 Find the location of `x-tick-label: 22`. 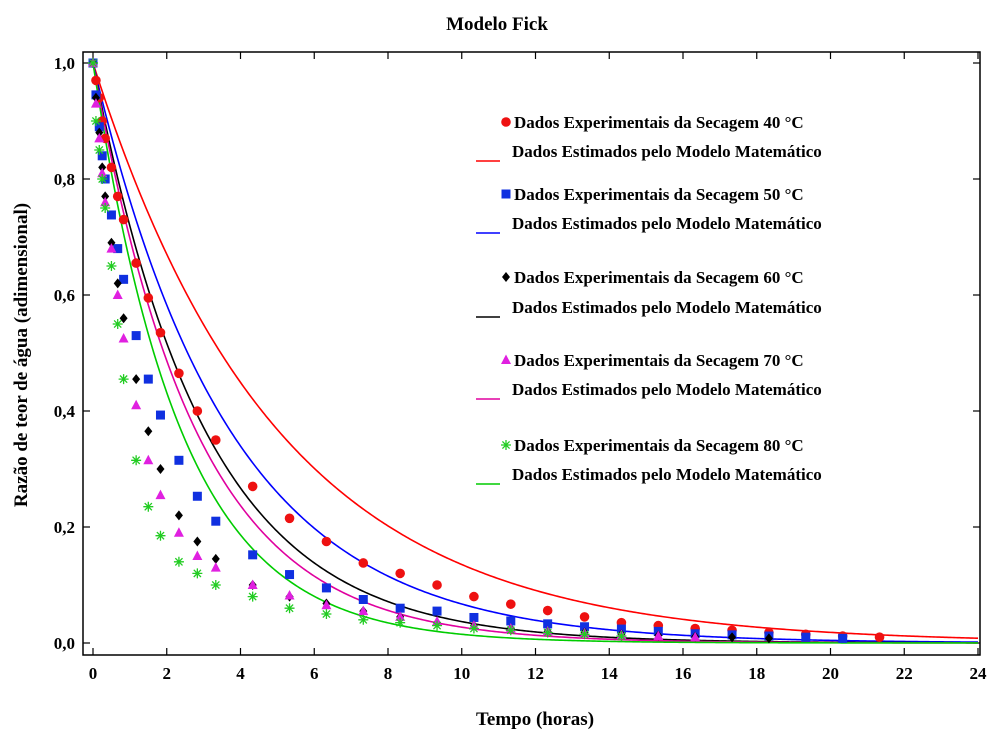

x-tick-label: 22 is located at coordinates (904, 673).